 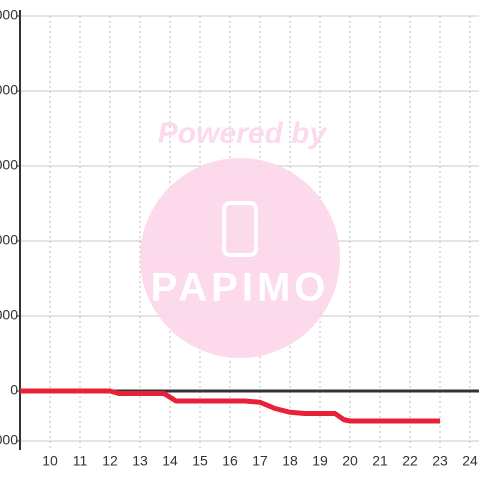 I want to click on x-tick-label: 20, so click(x=350, y=461).